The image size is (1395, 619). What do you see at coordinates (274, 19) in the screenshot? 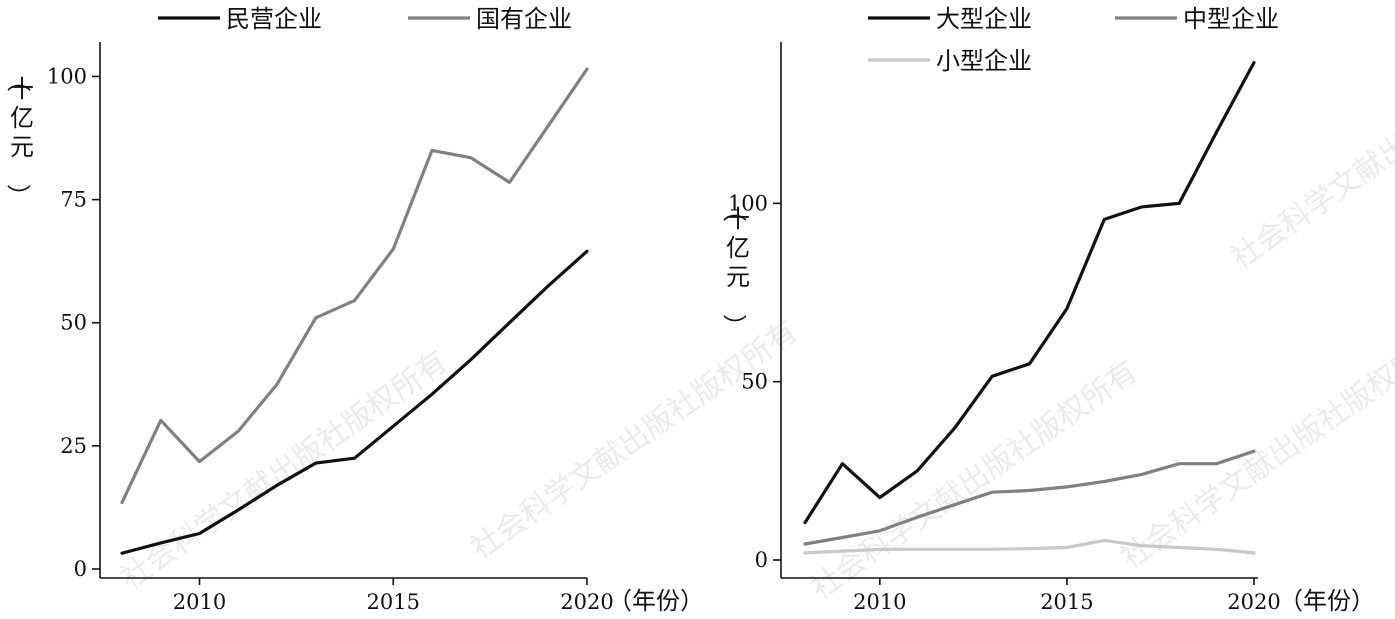
I see `legend-label-1: 民营企业` at bounding box center [274, 19].